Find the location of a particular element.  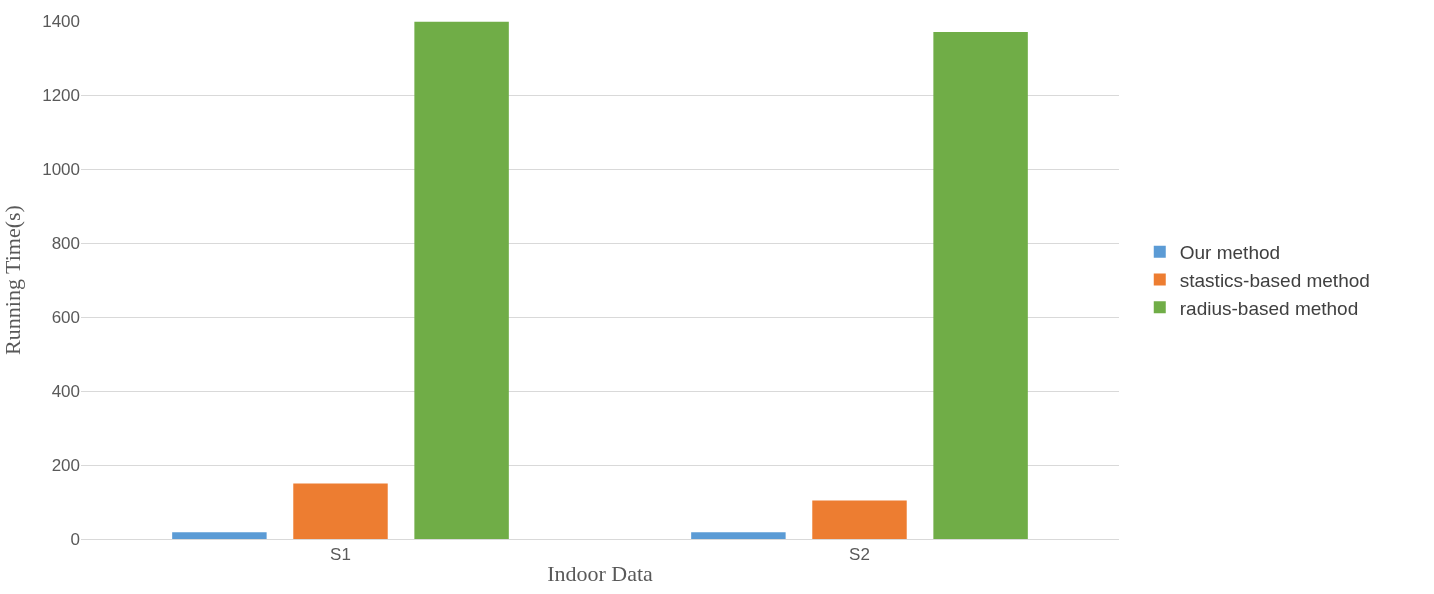

y-tick-label: 600 is located at coordinates (65, 317).